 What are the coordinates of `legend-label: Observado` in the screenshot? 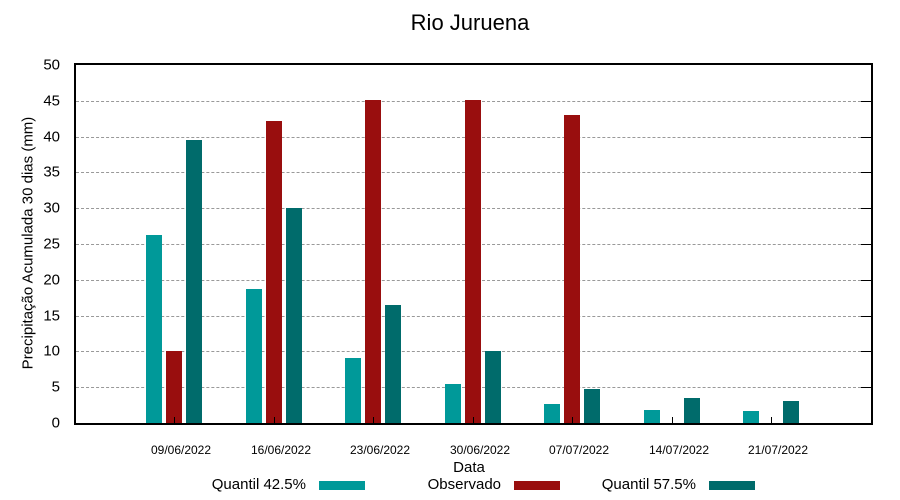 It's located at (464, 484).